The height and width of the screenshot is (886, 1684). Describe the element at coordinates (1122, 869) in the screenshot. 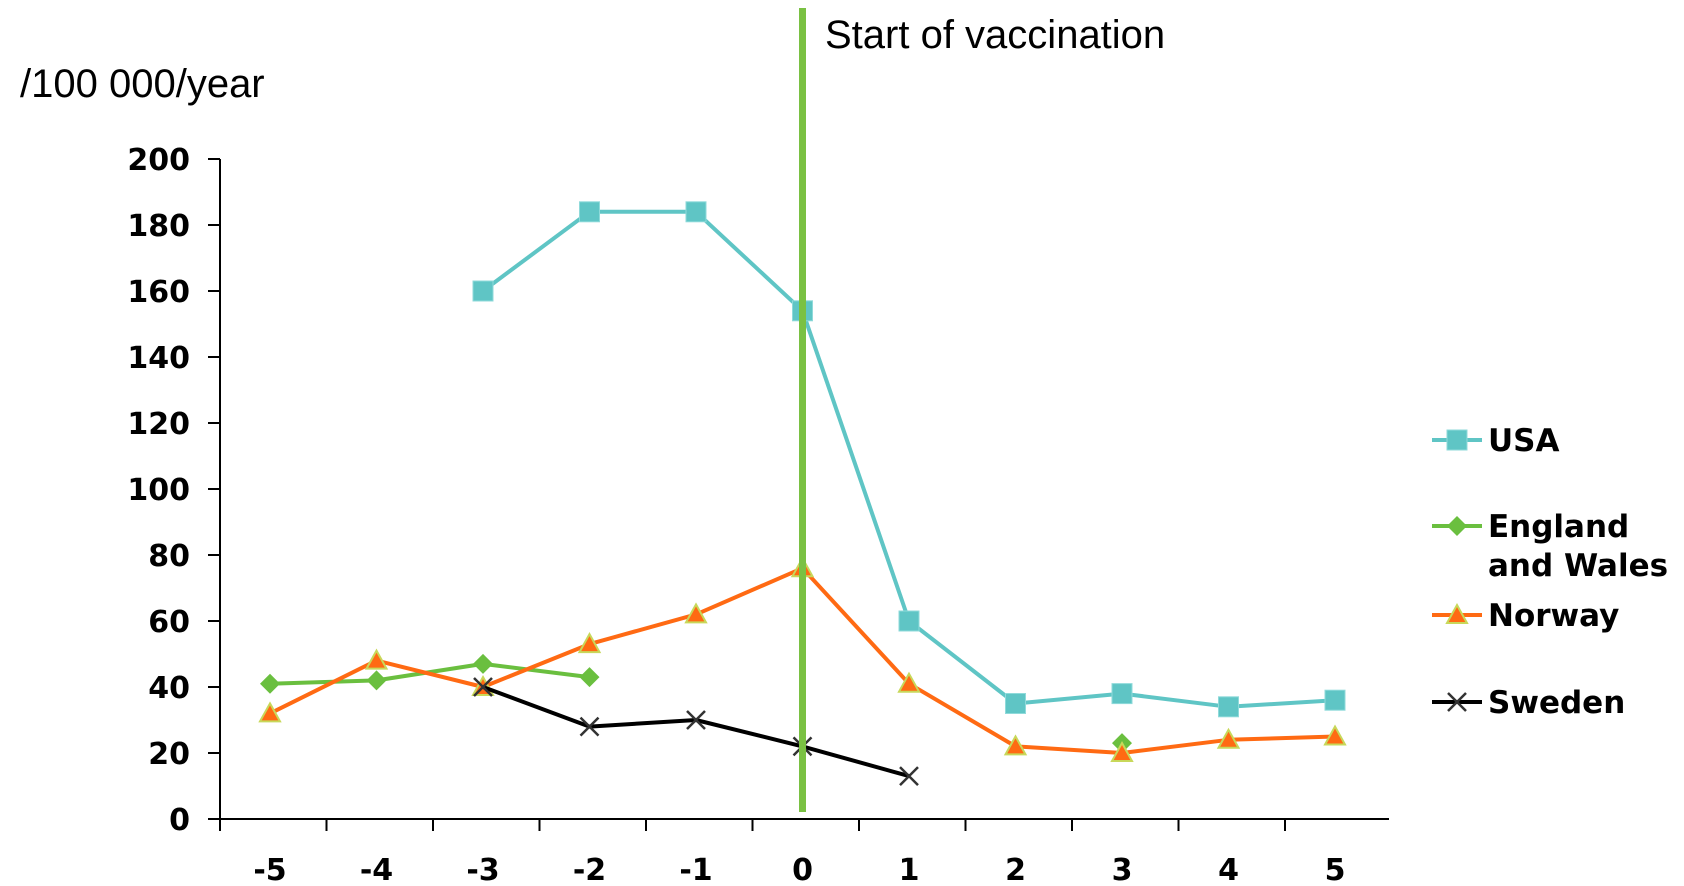

I see `x-tick-label: 3` at that location.